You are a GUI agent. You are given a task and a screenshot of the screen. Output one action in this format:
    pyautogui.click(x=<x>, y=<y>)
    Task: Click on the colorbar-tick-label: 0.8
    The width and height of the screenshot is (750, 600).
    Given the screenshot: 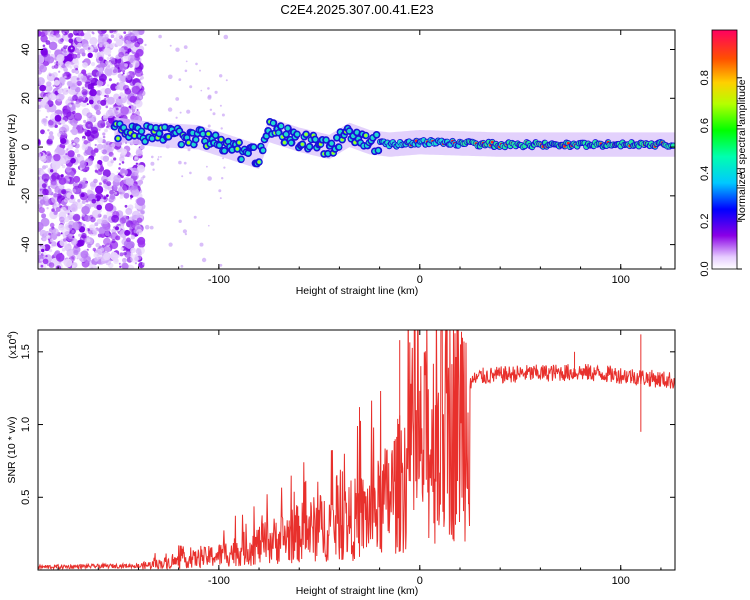 What is the action you would take?
    pyautogui.click(x=705, y=77)
    